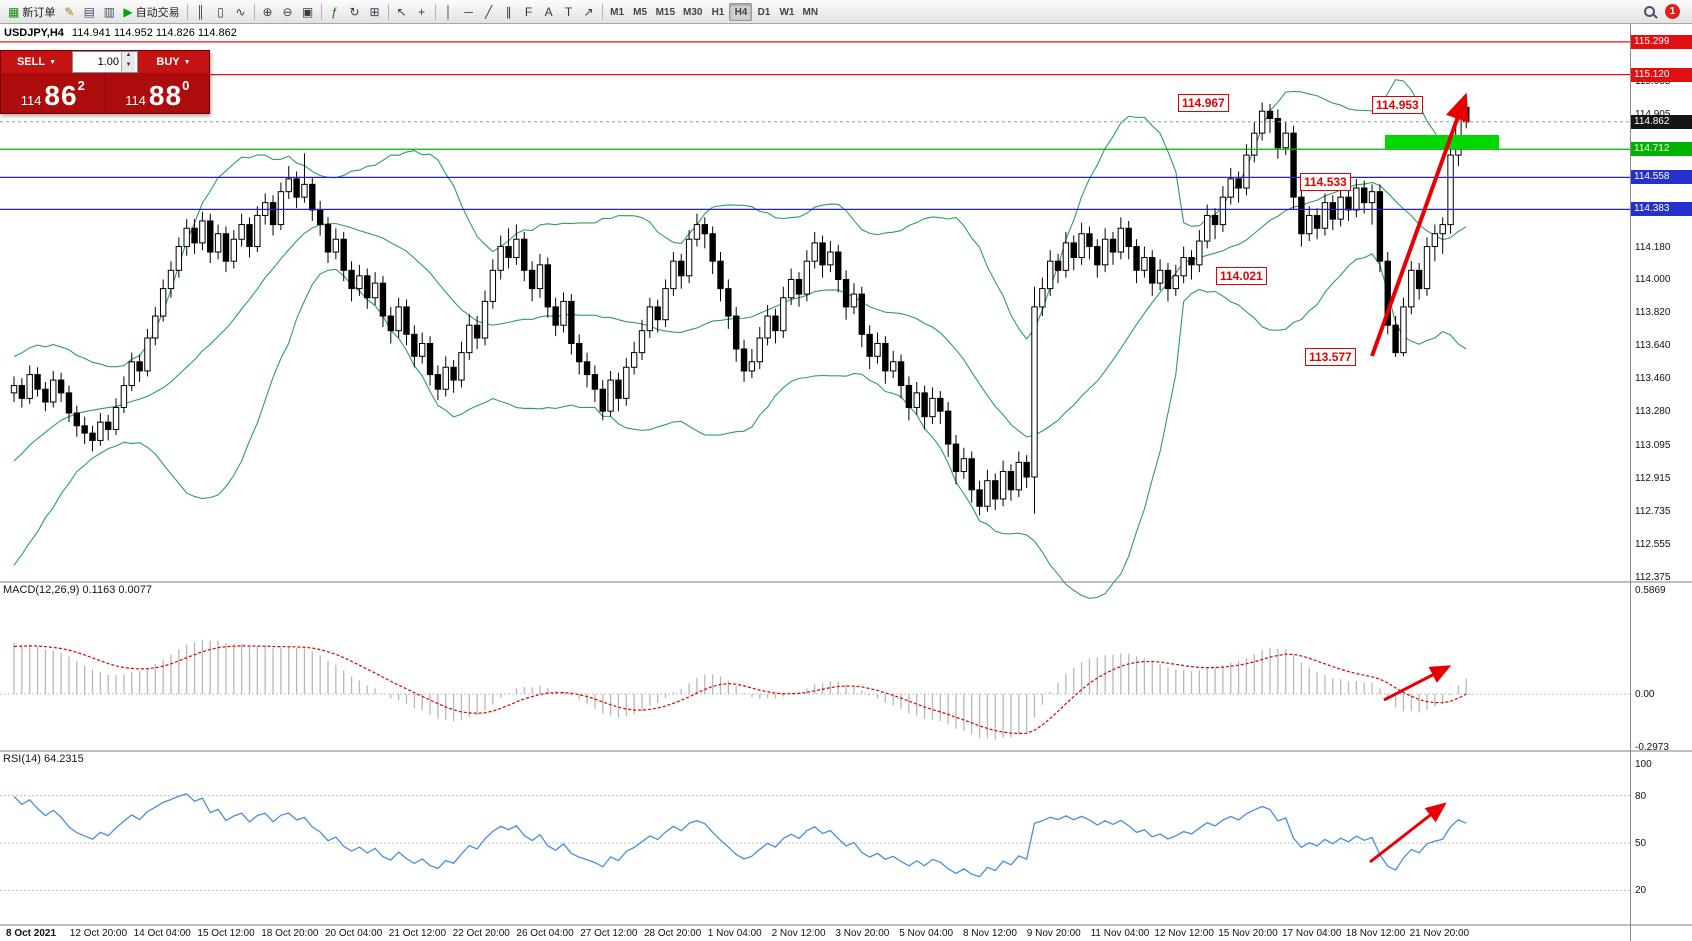 The height and width of the screenshot is (941, 1692). I want to click on indicators-button: ƒ, so click(335, 12).